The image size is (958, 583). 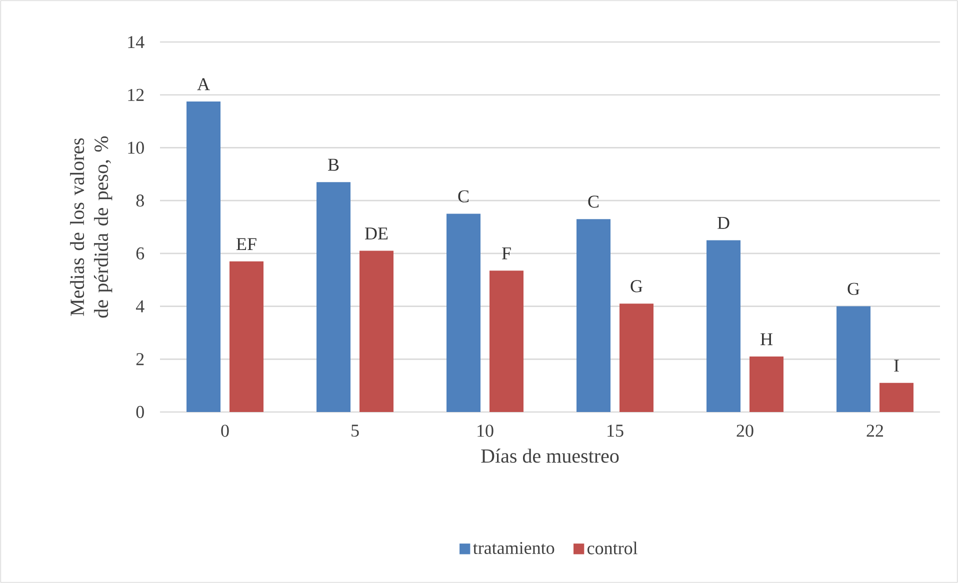 What do you see at coordinates (766, 339) in the screenshot?
I see `annotation: H` at bounding box center [766, 339].